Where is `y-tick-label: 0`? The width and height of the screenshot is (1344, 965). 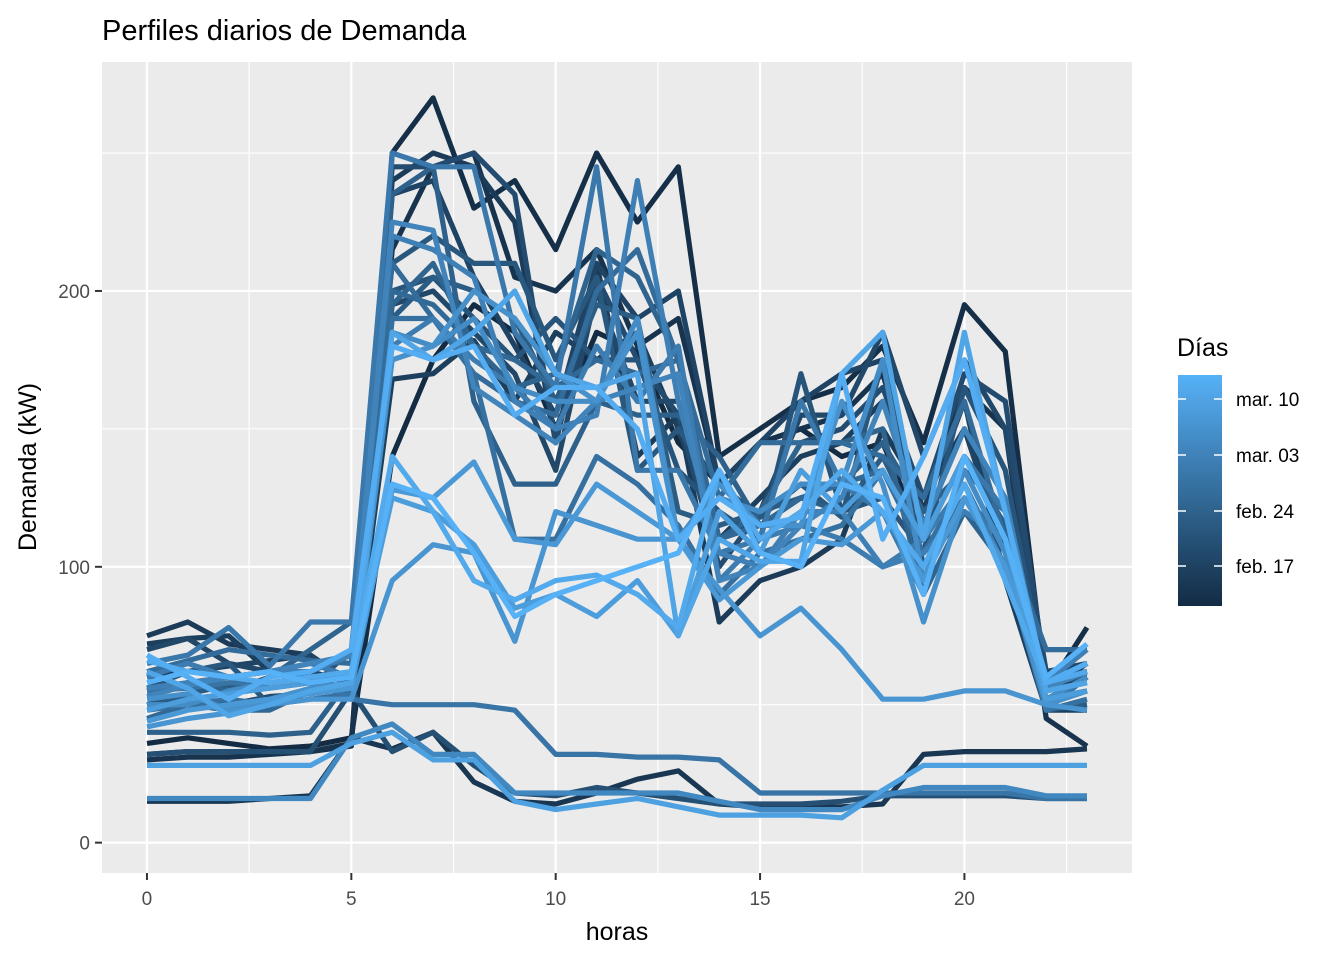
y-tick-label: 0 is located at coordinates (84, 844).